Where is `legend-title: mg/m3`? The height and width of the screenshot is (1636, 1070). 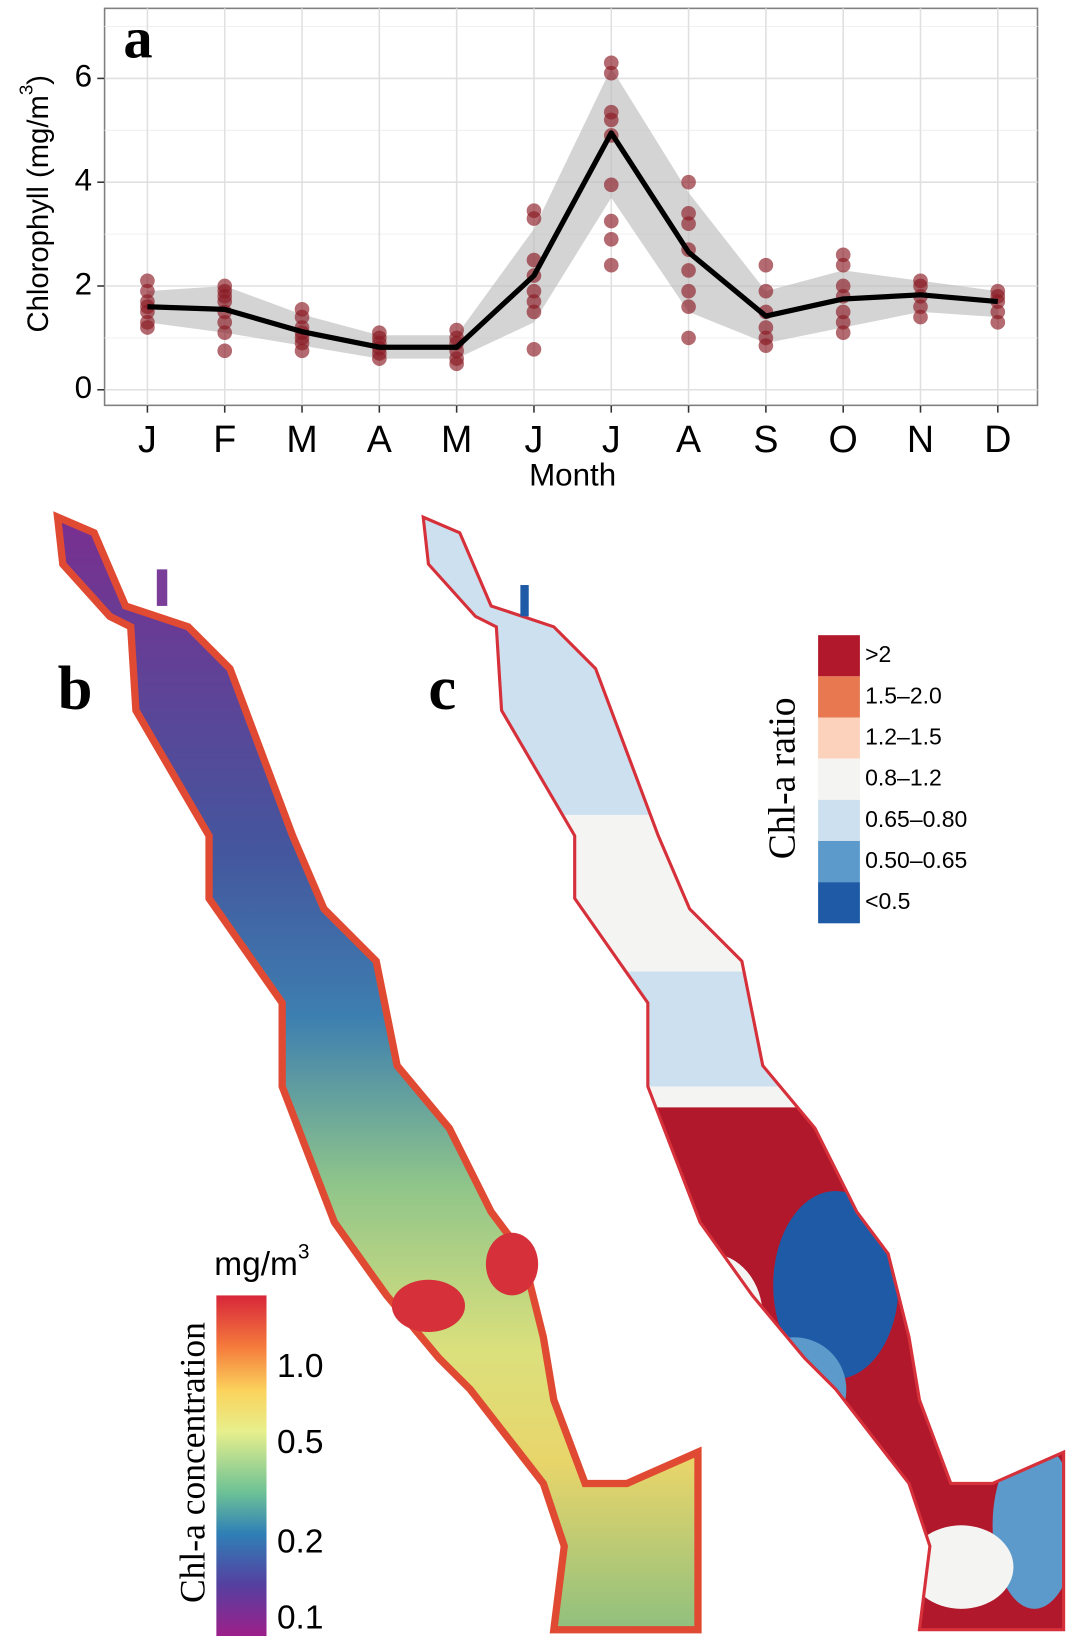
legend-title: mg/m3 is located at coordinates (261, 1261).